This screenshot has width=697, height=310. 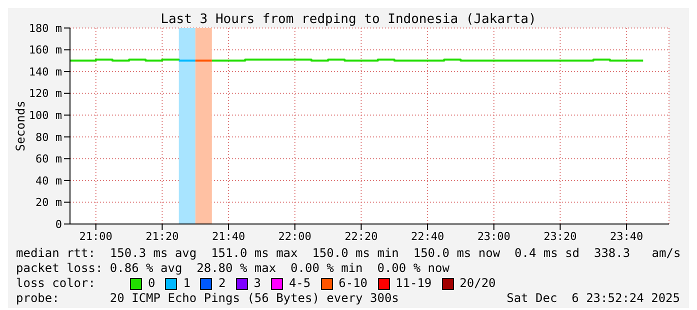 What do you see at coordinates (295, 236) in the screenshot?
I see `x-tick-label: 22:00` at bounding box center [295, 236].